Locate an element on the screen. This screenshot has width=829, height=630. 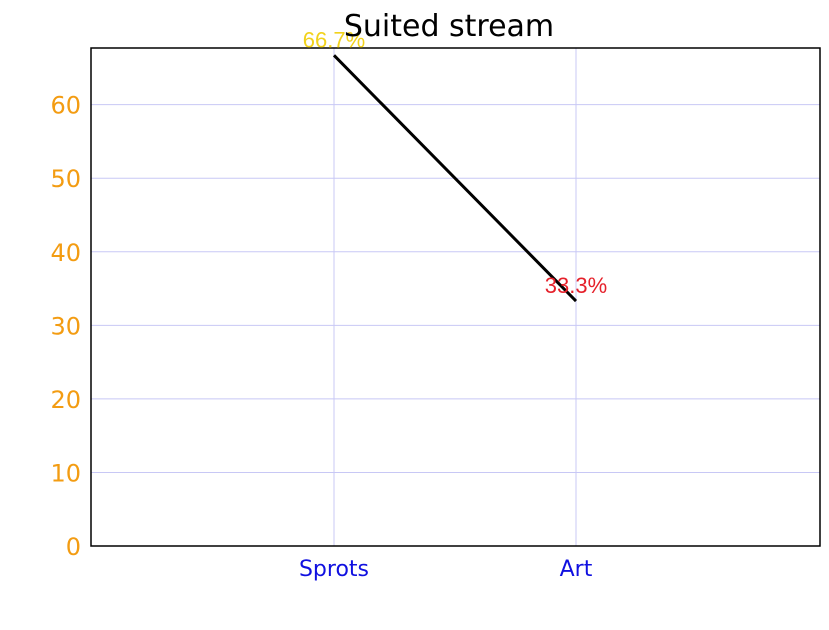
data-label: 33.3% is located at coordinates (576, 285).